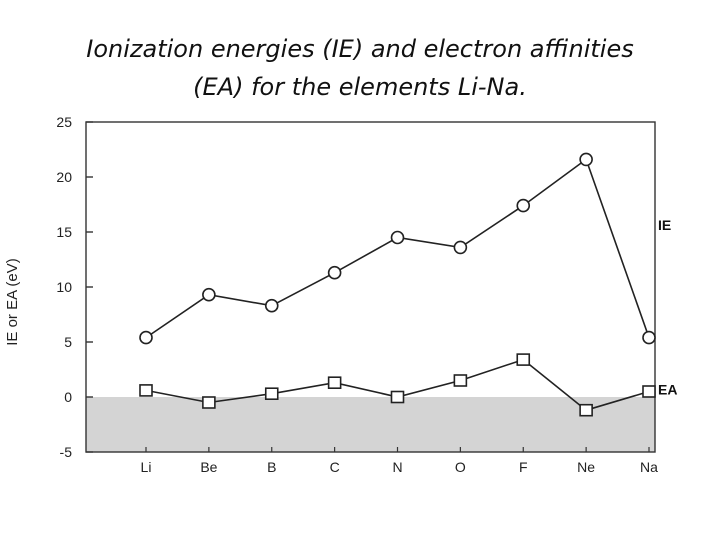  I want to click on x-tick-label-na: Na, so click(649, 467).